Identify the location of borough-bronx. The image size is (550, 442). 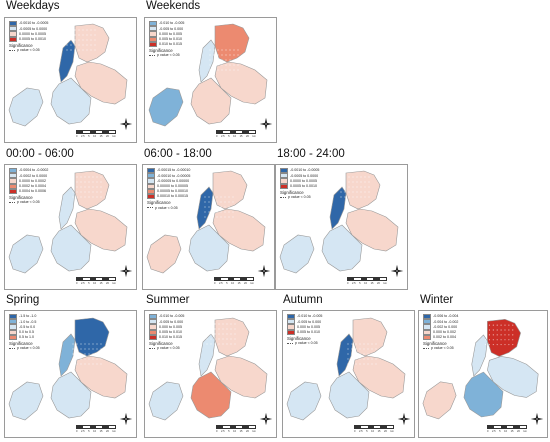
(504, 337).